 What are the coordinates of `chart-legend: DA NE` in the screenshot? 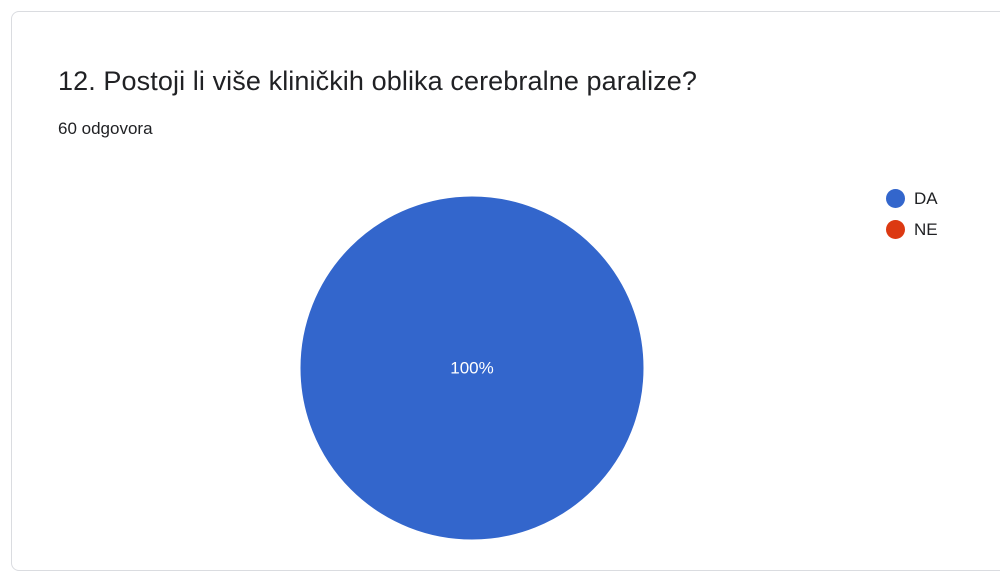 It's located at (912, 214).